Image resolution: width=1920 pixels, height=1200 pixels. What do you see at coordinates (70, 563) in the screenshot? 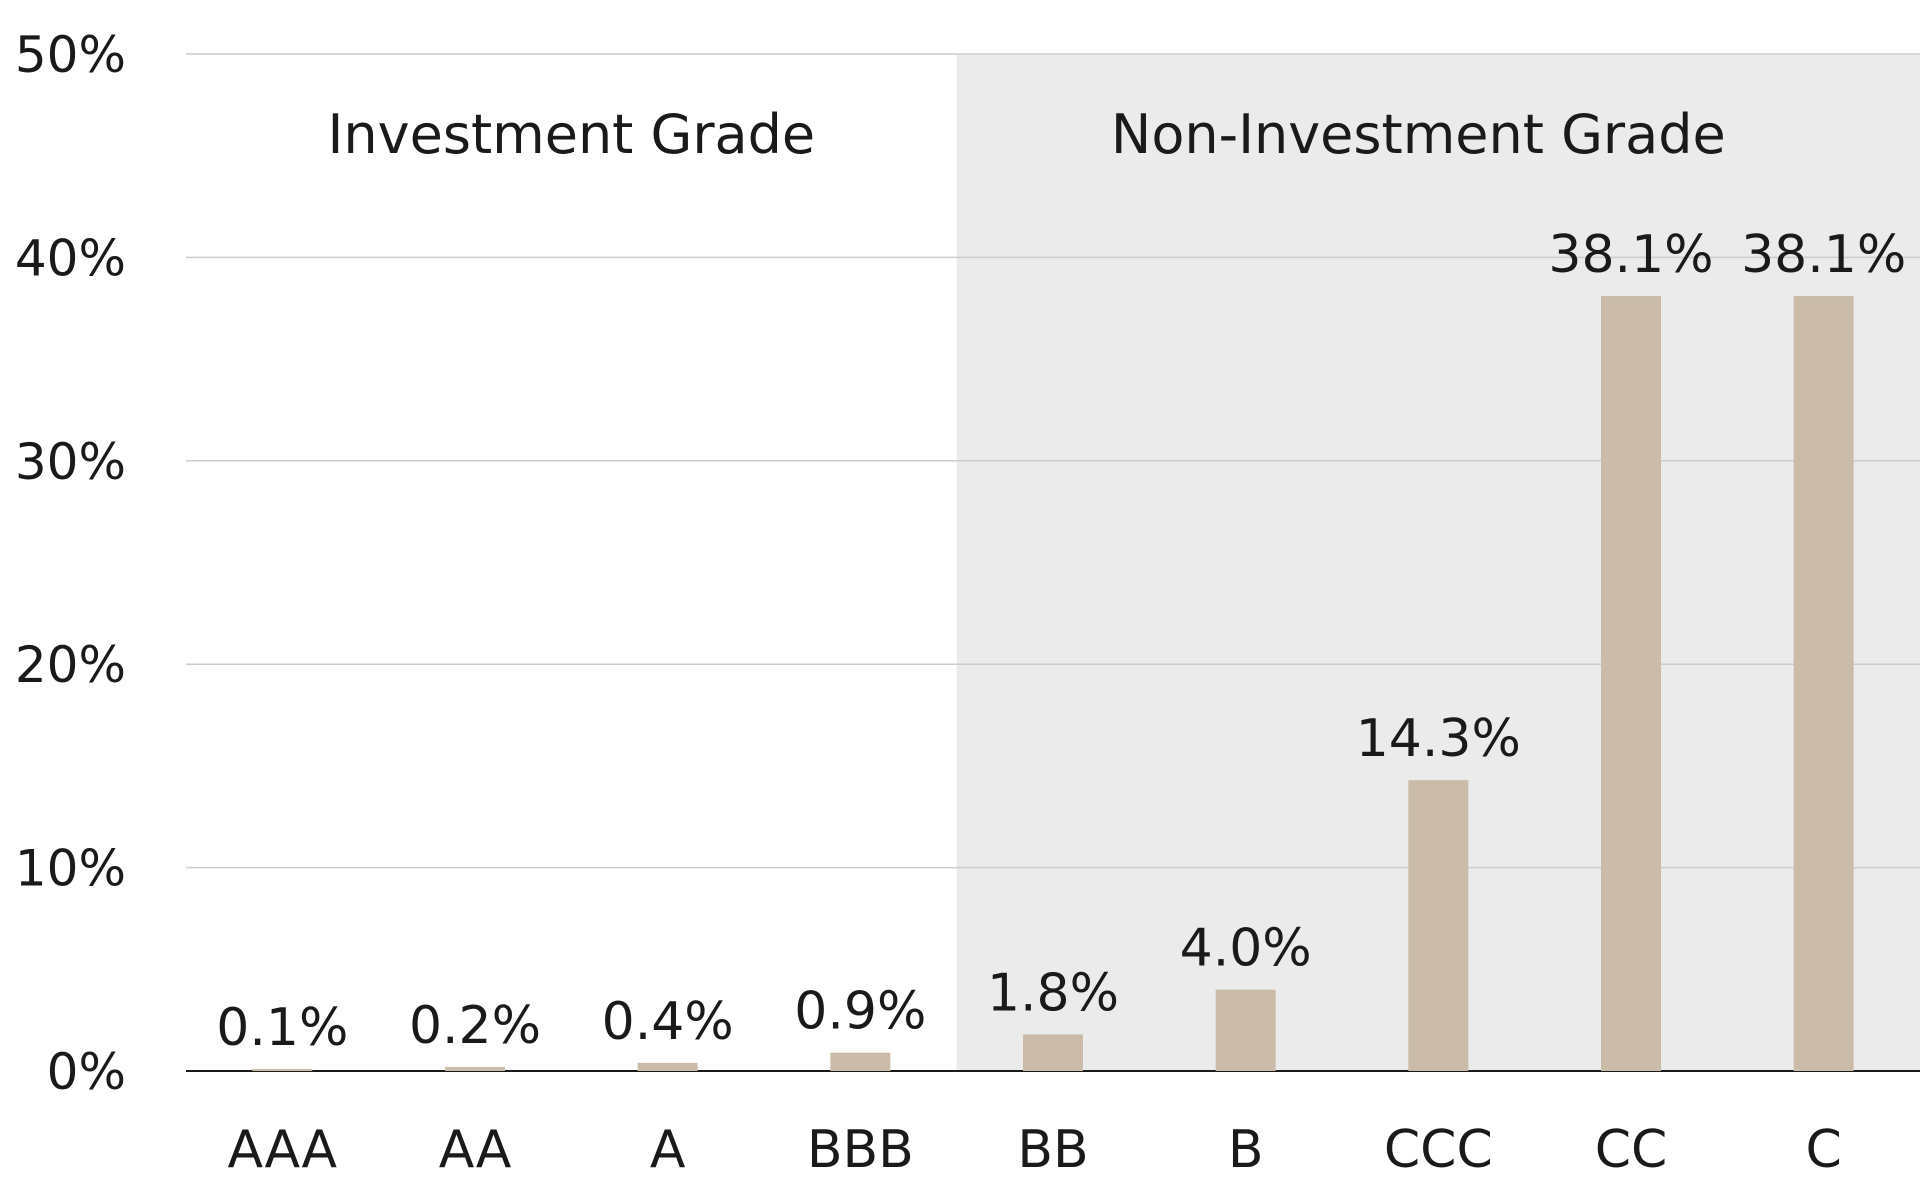
I see `y-axis-ticks: 0% 10% 20% 30% 40% 50%` at bounding box center [70, 563].